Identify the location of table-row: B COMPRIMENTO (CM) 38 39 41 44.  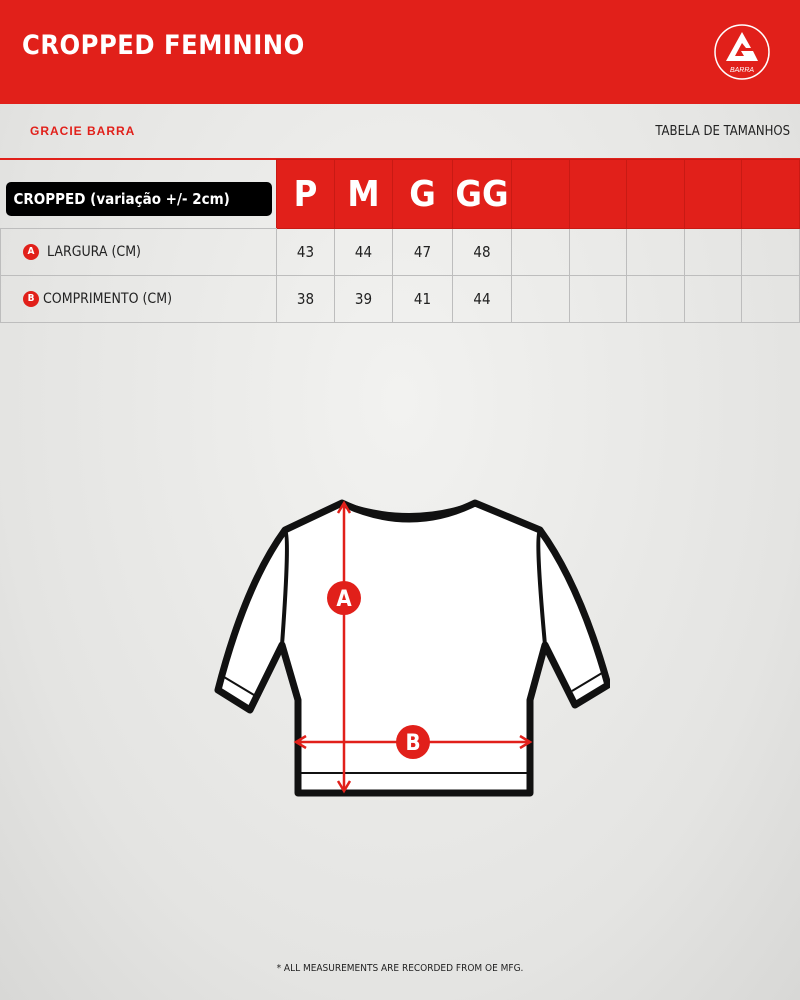
(400, 299).